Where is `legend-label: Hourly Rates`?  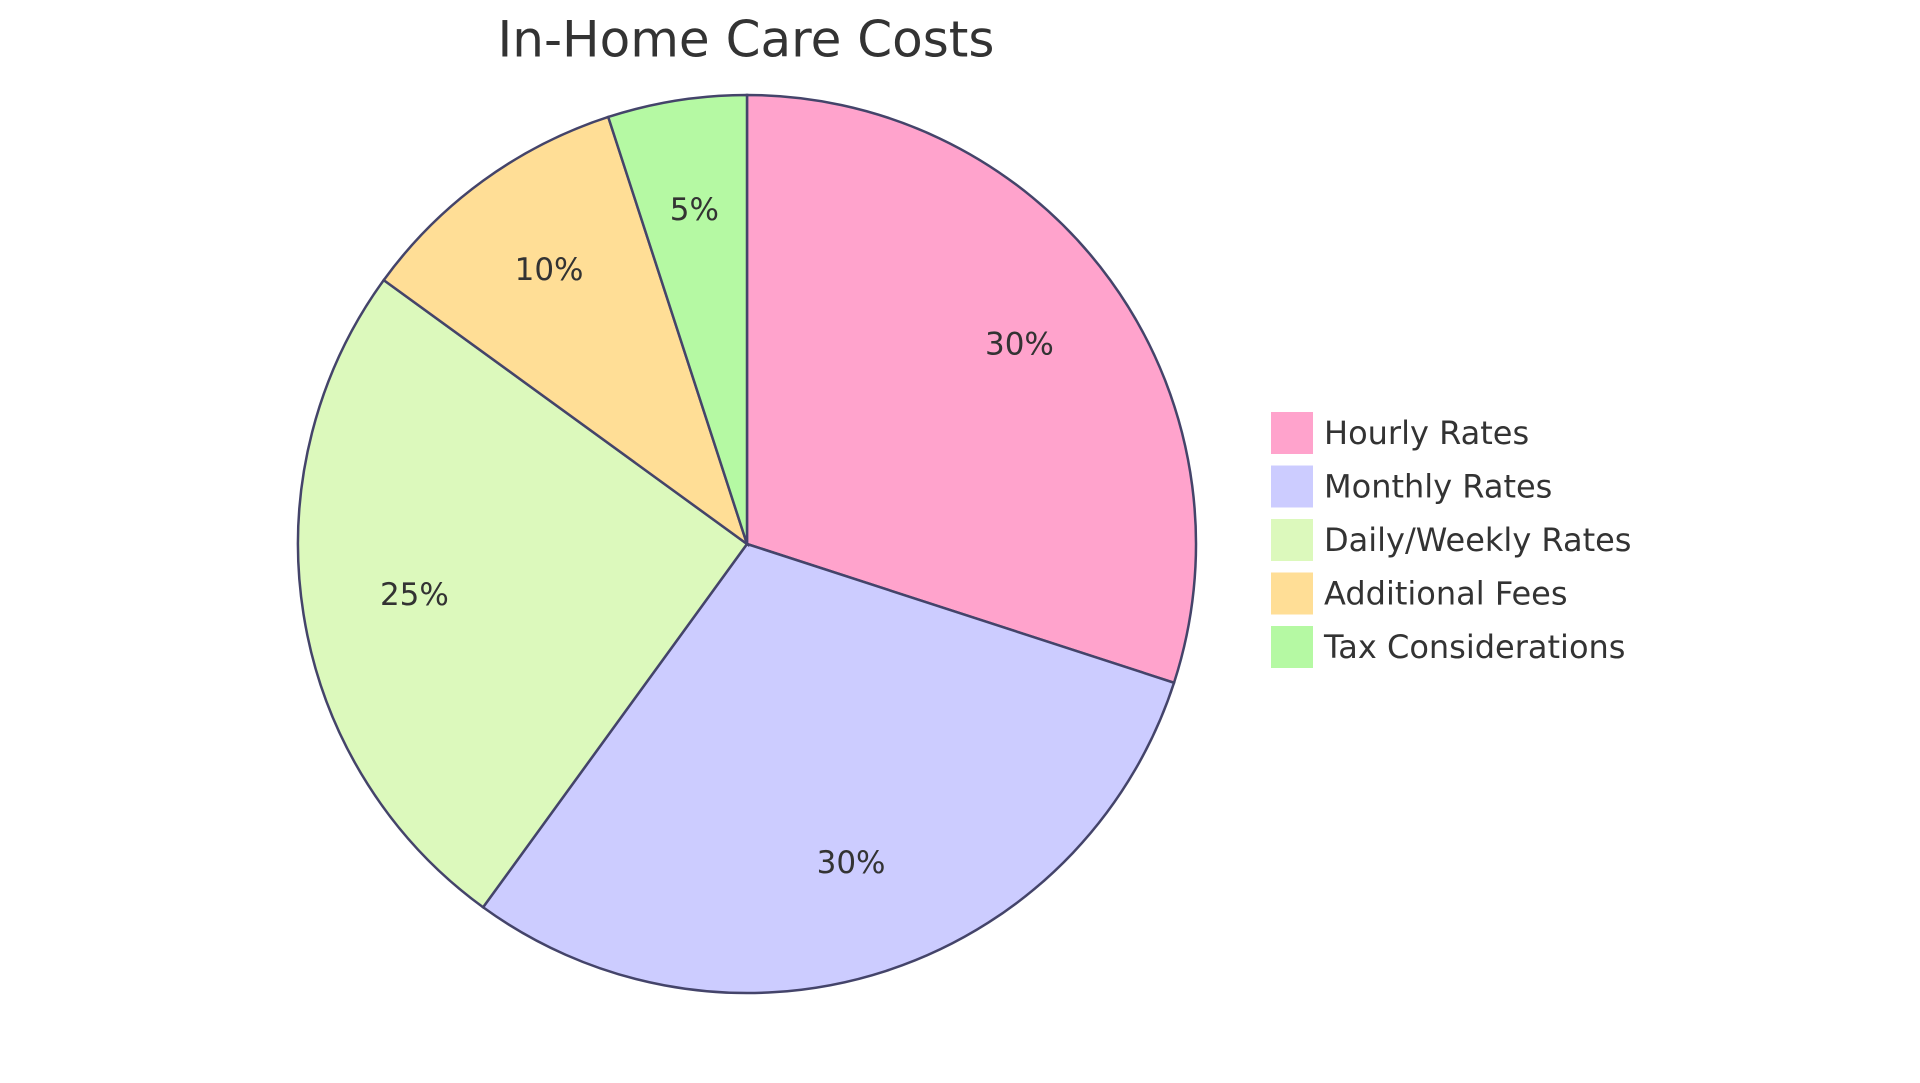 legend-label: Hourly Rates is located at coordinates (1426, 433).